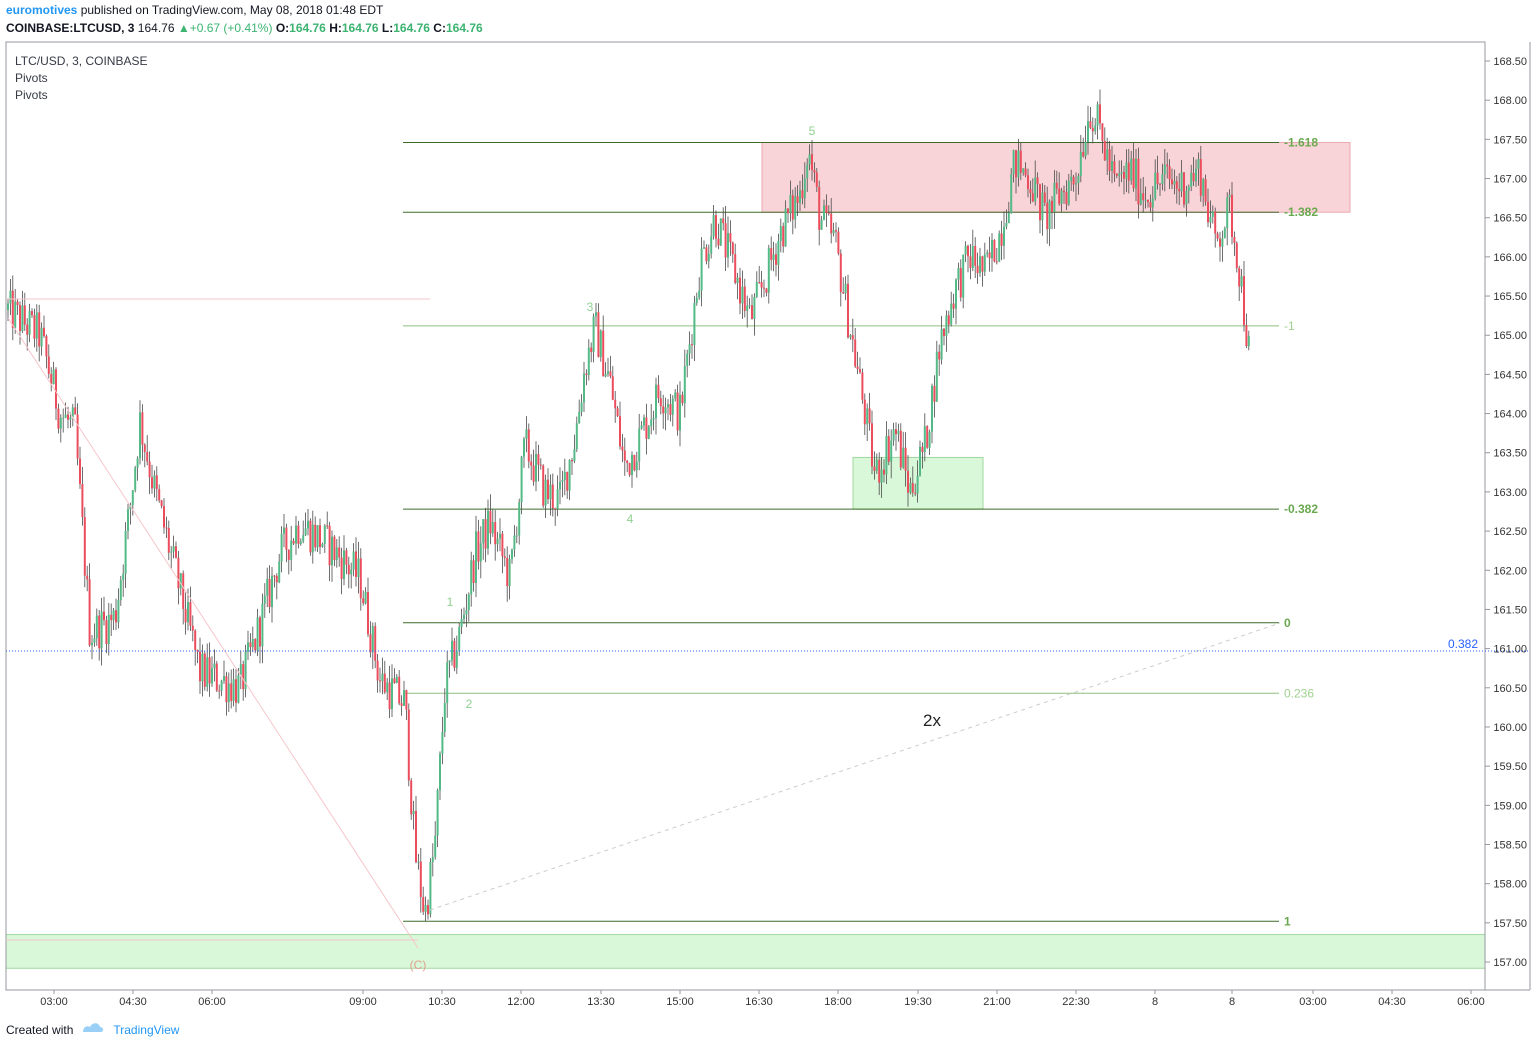  I want to click on annotation-2x: 2x, so click(932, 720).